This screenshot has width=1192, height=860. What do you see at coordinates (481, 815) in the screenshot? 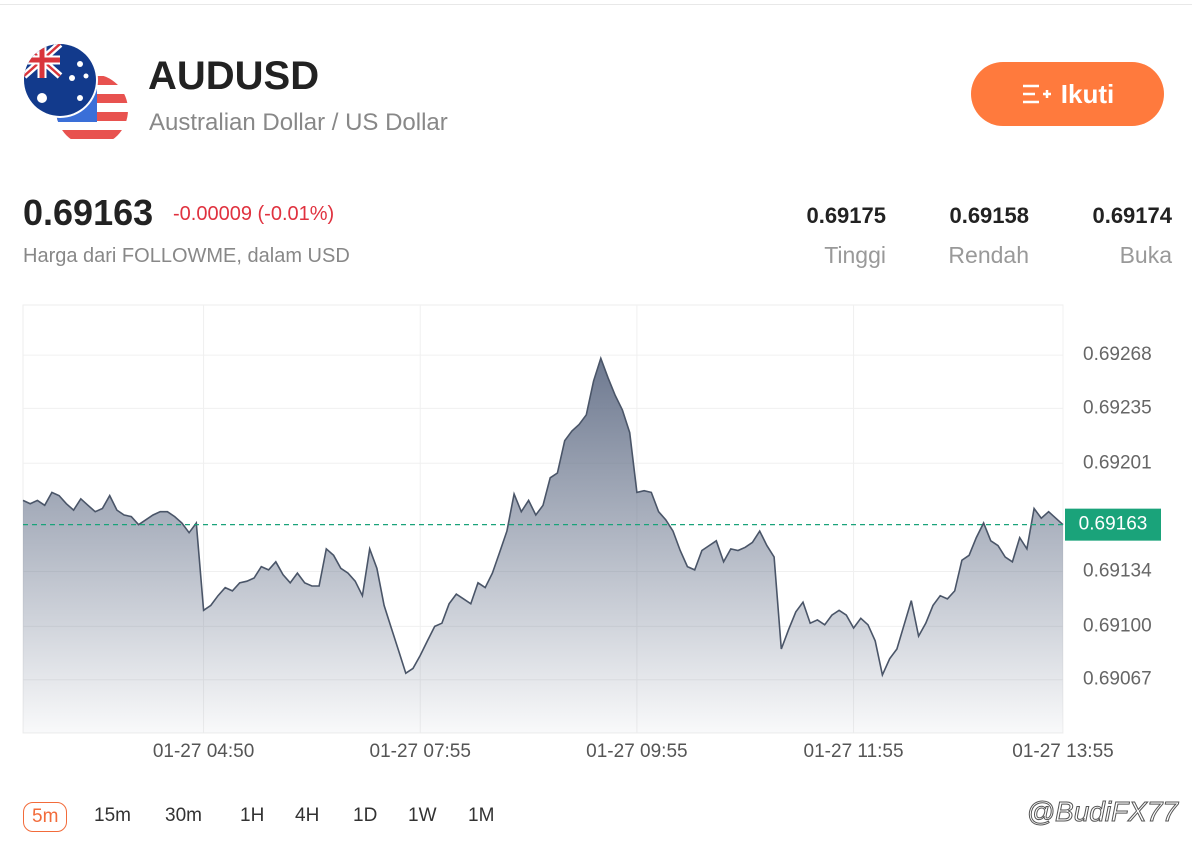
I see `timeframe-button: 1M` at bounding box center [481, 815].